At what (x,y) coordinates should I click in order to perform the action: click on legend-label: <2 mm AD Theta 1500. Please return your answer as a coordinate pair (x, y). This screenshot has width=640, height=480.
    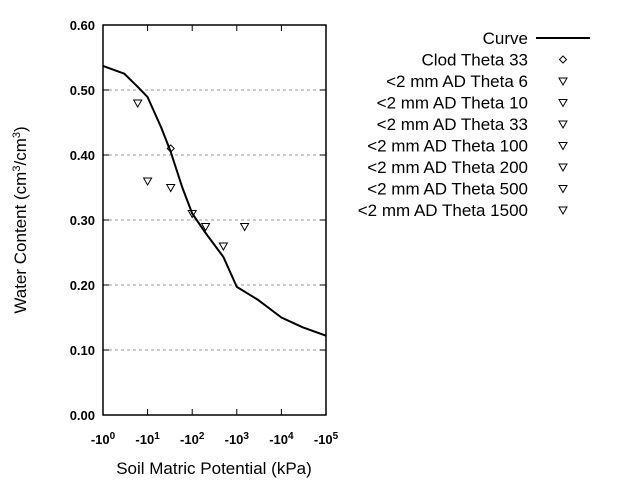
    Looking at the image, I should click on (443, 210).